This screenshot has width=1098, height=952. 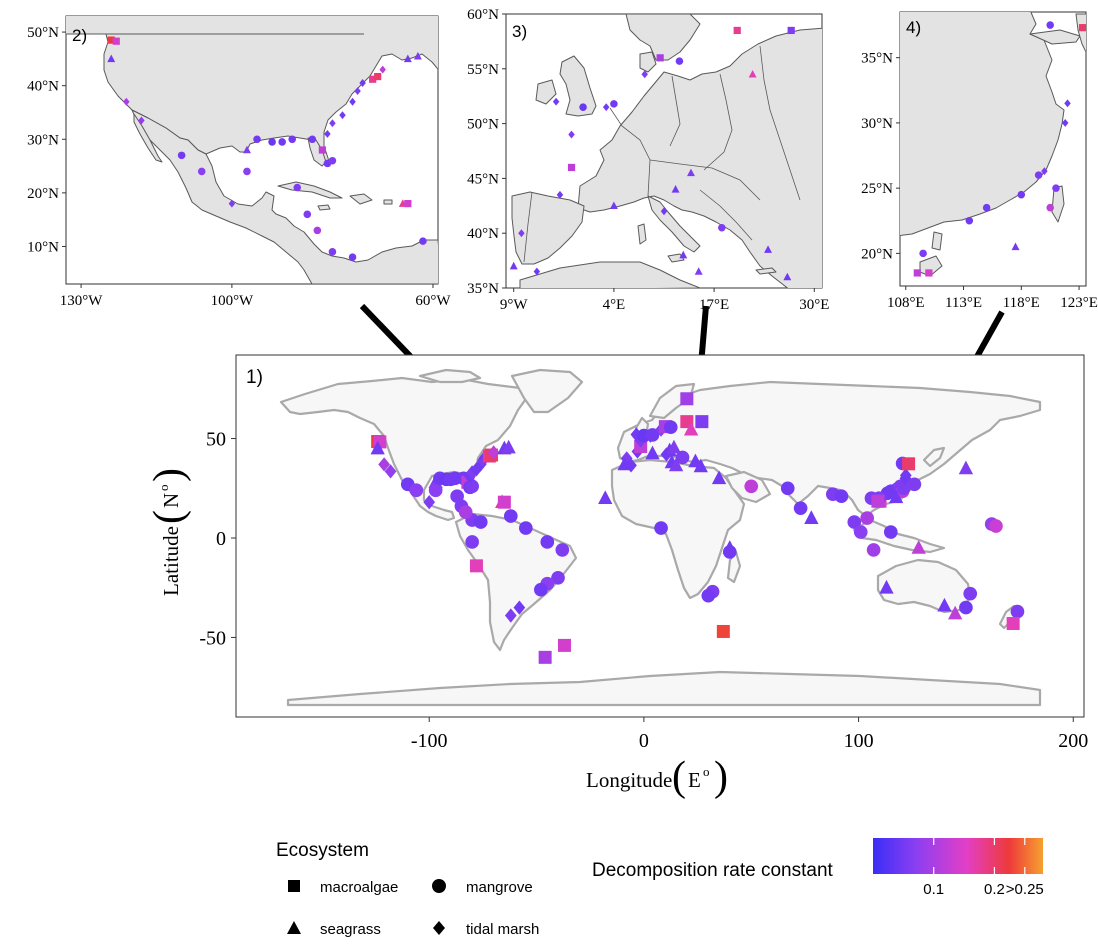 What do you see at coordinates (547, 391) in the screenshot?
I see `land-greenland` at bounding box center [547, 391].